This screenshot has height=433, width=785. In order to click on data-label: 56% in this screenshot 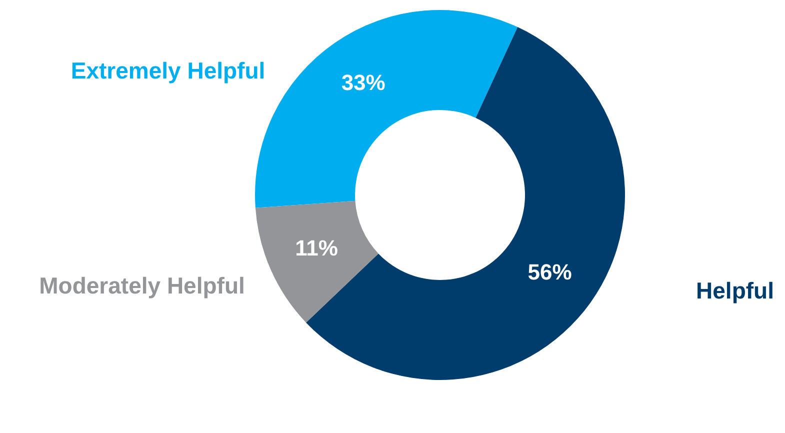, I will do `click(550, 272)`.